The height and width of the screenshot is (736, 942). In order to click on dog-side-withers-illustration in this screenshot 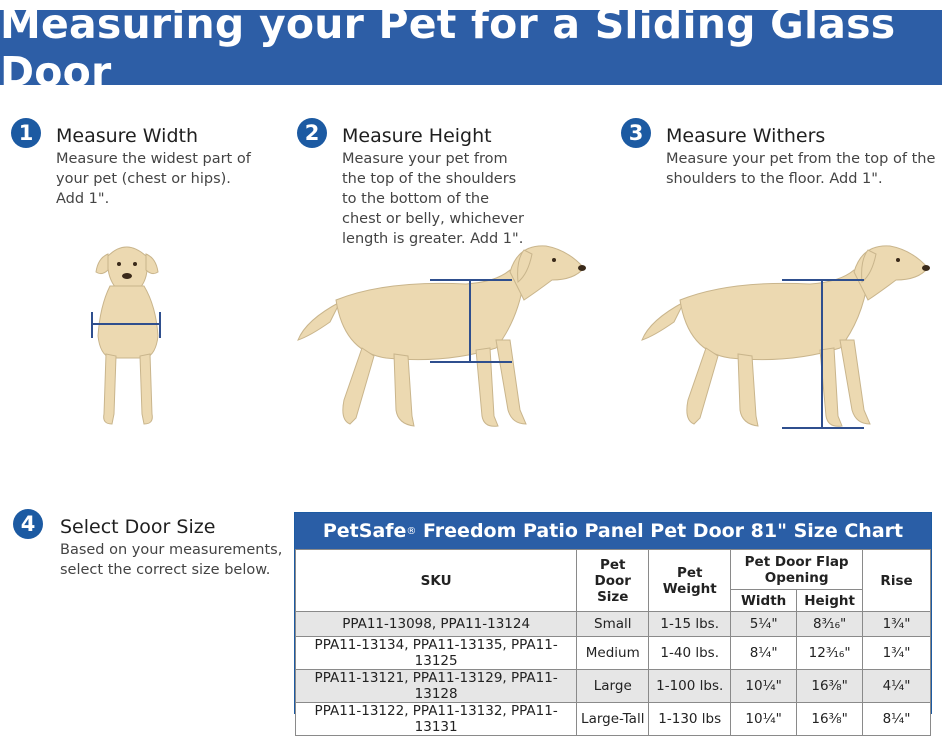, I will do `click(785, 337)`.